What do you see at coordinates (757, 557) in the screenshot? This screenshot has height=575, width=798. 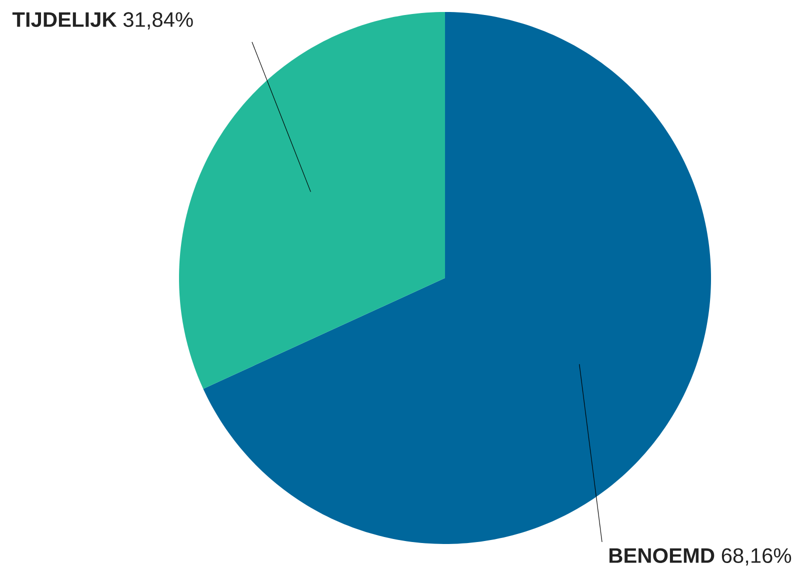 I see `data-label: 68,16%` at bounding box center [757, 557].